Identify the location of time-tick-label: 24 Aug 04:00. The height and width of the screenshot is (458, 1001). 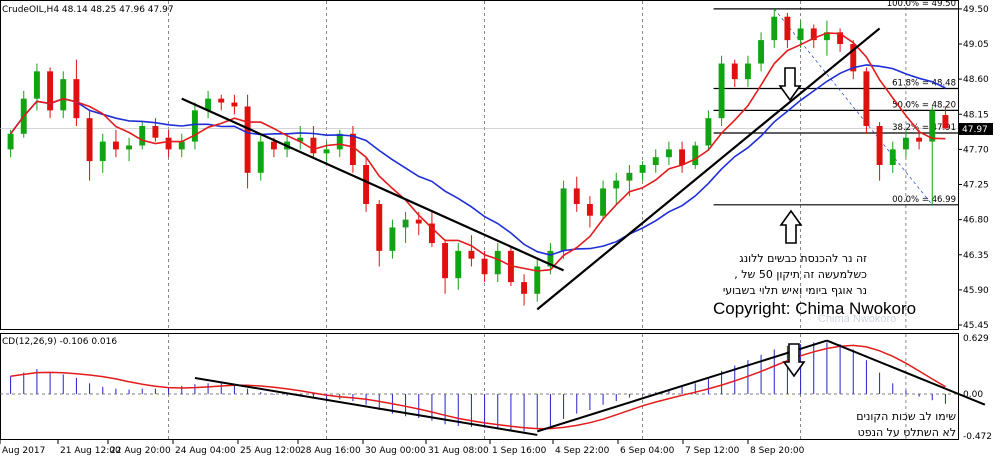
(205, 451).